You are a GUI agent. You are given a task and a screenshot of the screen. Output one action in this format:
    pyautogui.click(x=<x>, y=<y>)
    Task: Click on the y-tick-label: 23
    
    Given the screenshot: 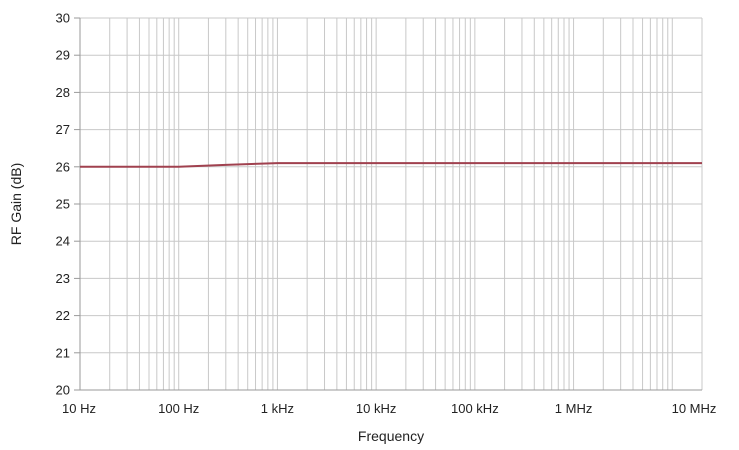 What is the action you would take?
    pyautogui.click(x=63, y=278)
    